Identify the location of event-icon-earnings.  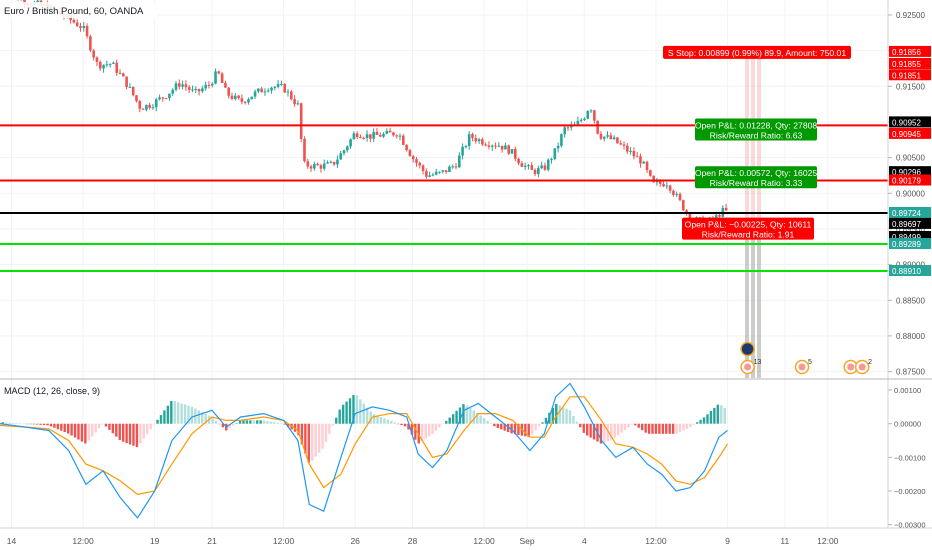
(747, 349).